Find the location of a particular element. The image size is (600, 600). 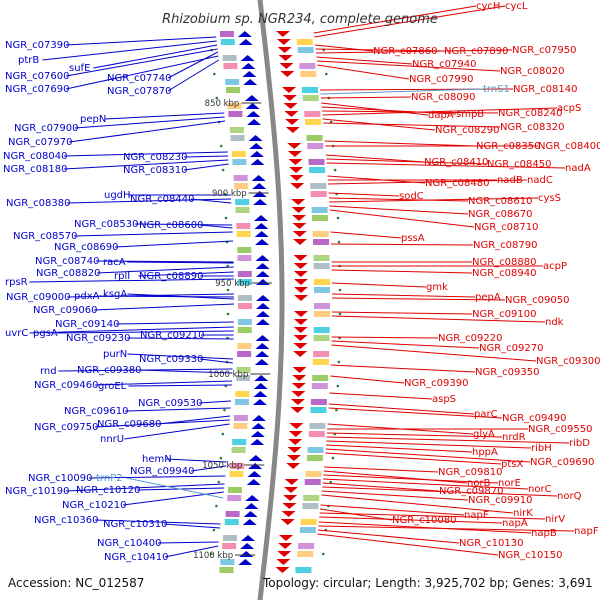

gene-label: NGR_c08740 is located at coordinates (67, 261).